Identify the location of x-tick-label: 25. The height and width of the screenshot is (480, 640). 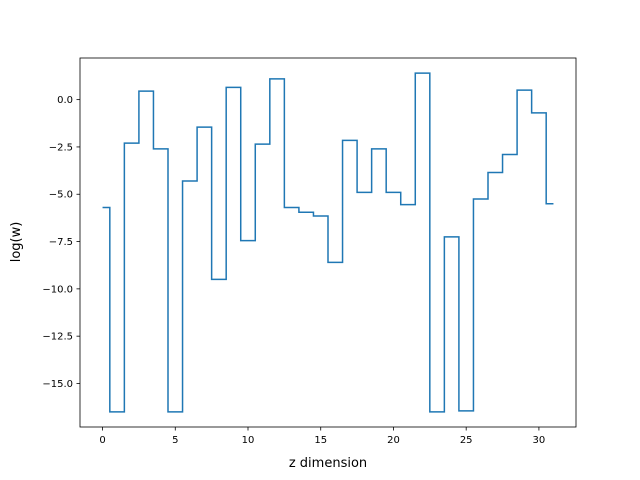
(466, 440).